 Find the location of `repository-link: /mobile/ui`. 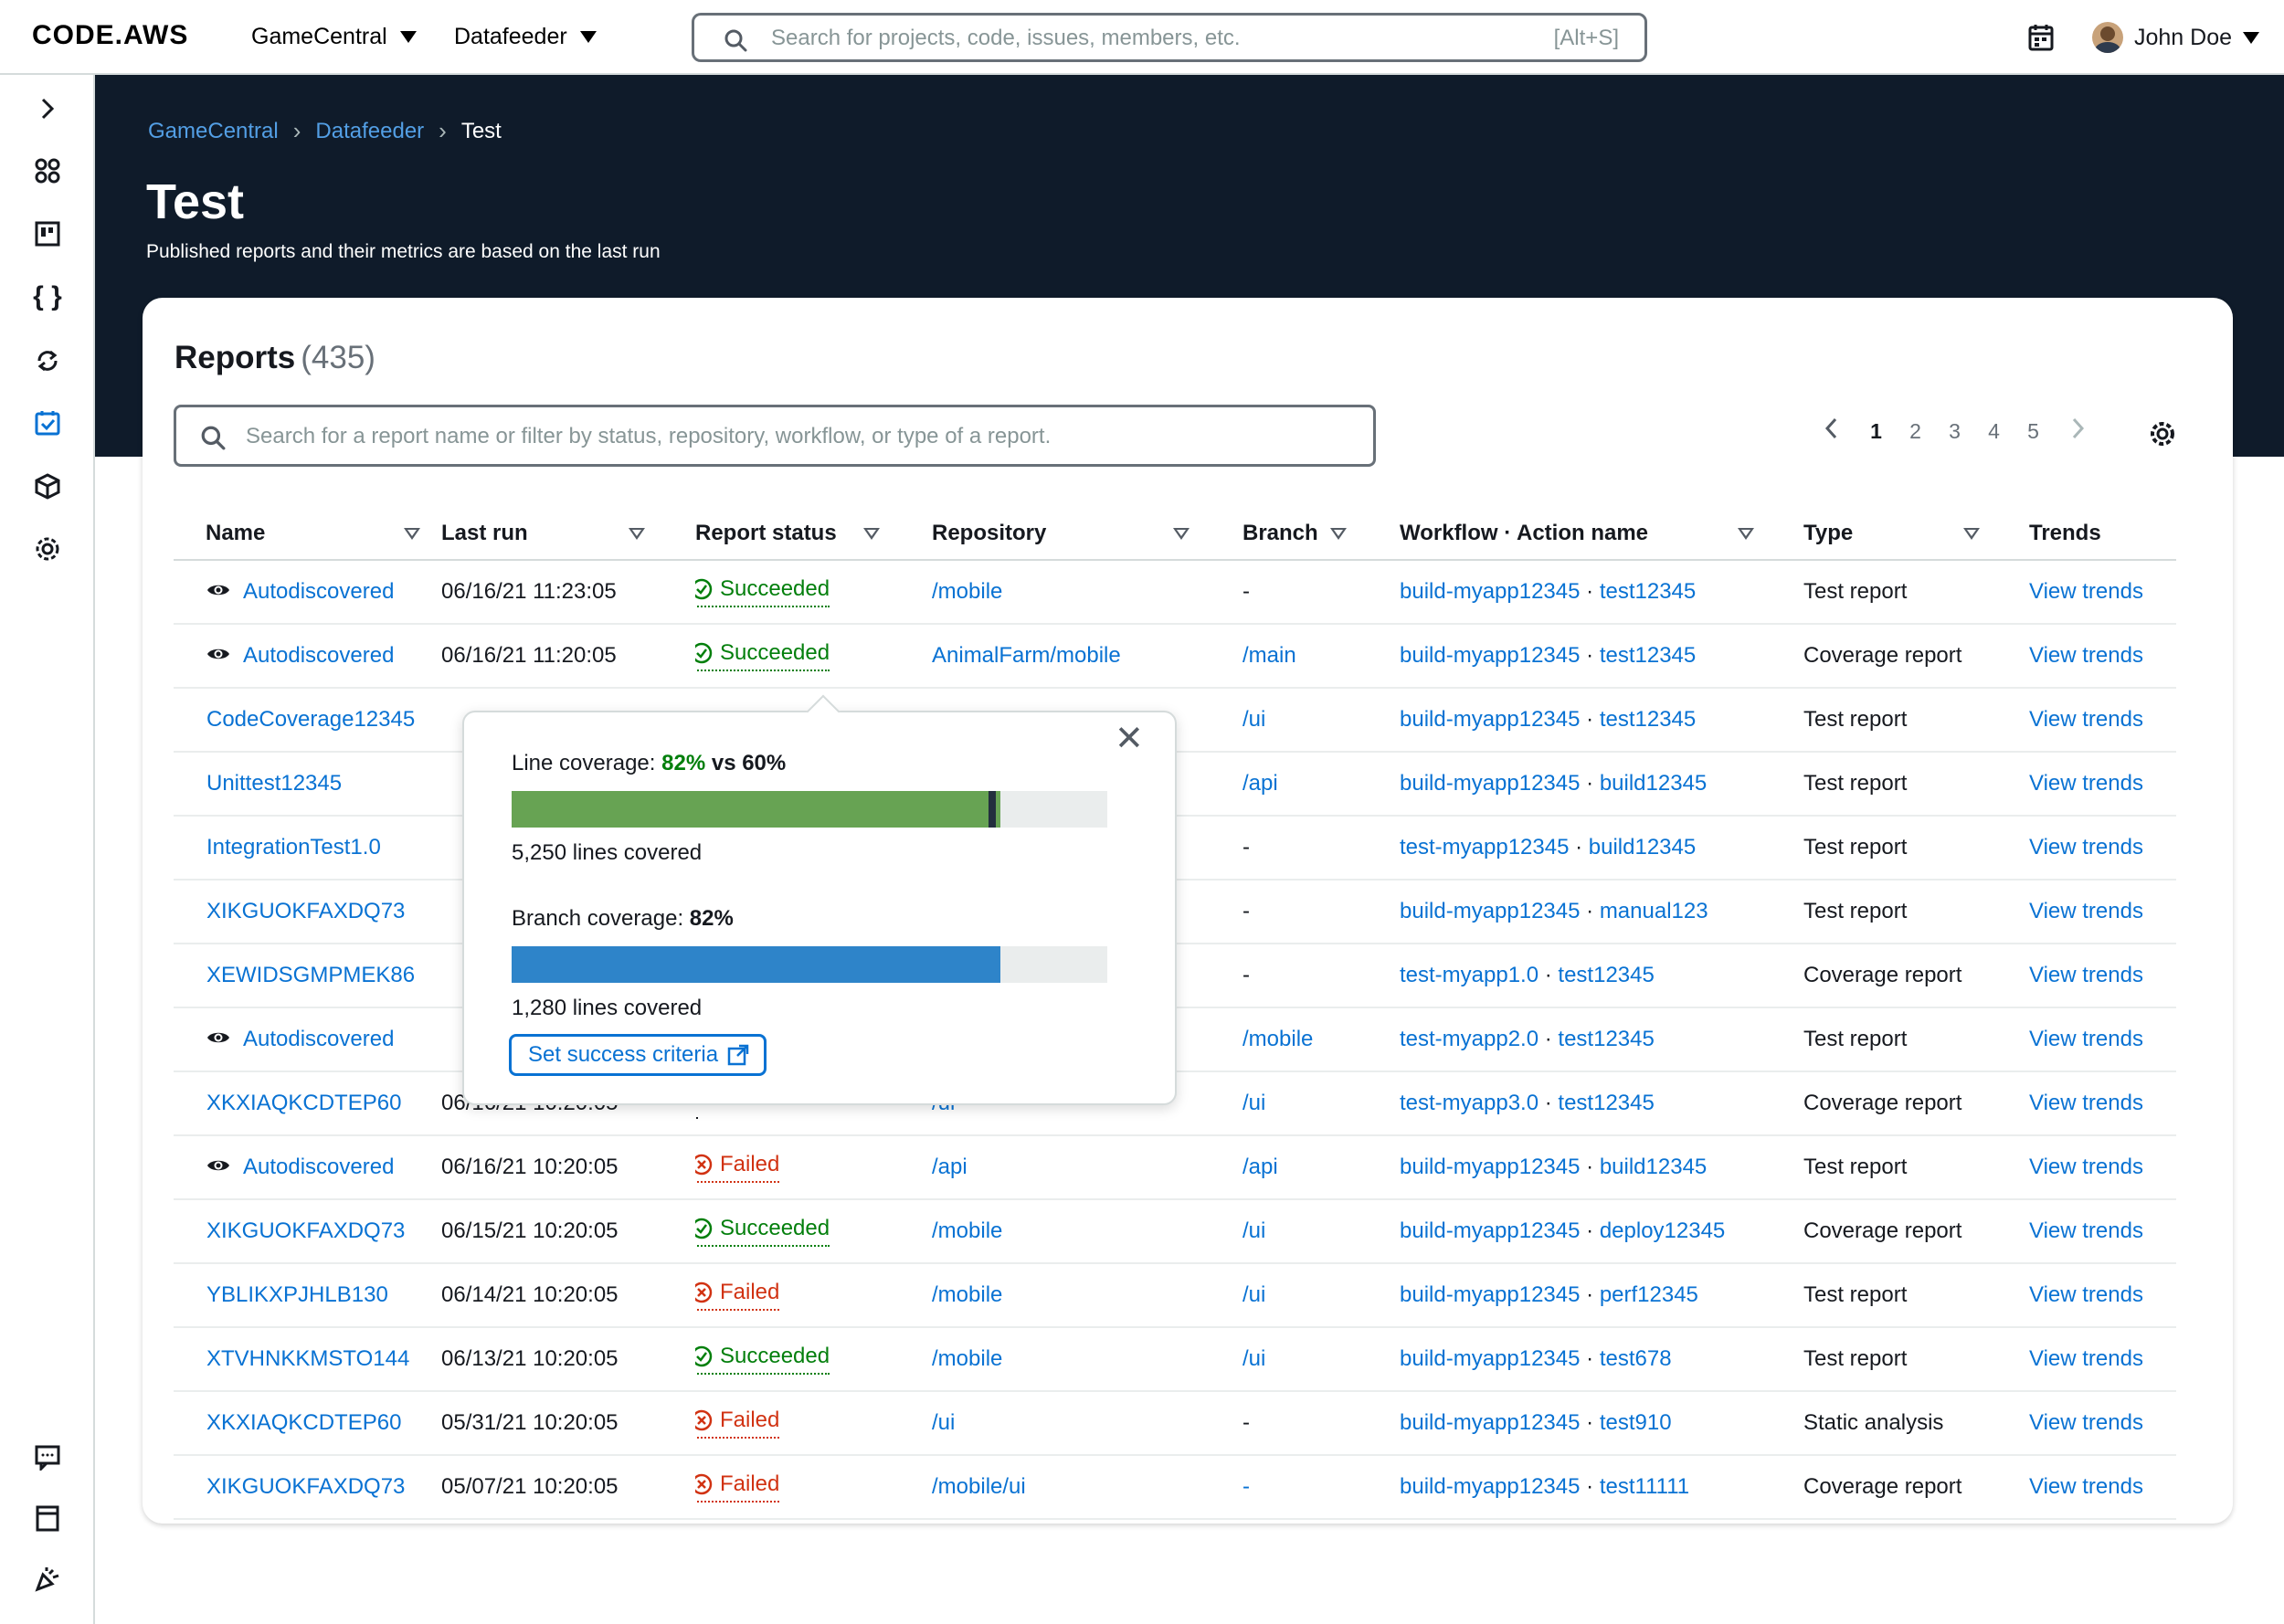

repository-link: /mobile/ui is located at coordinates (979, 1487).